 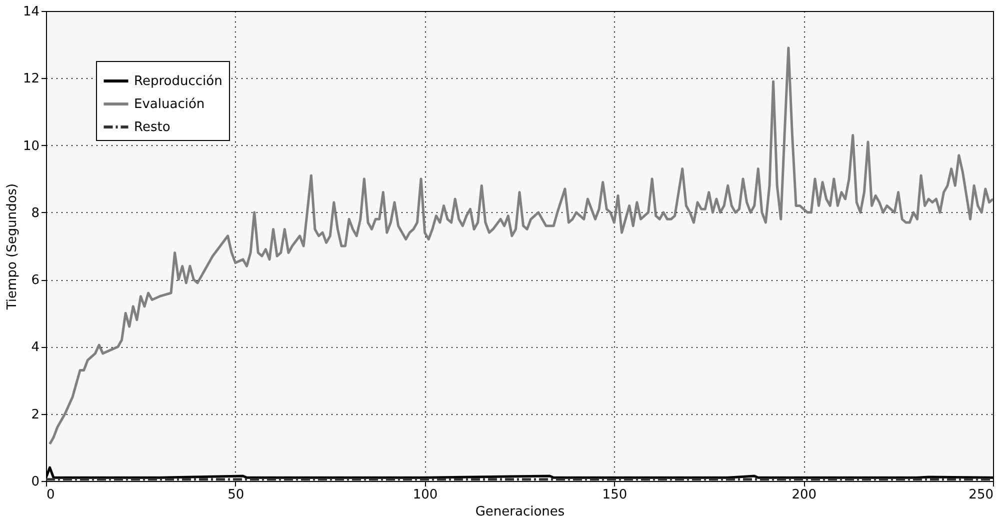 What do you see at coordinates (50, 495) in the screenshot?
I see `x-tick-label: 0` at bounding box center [50, 495].